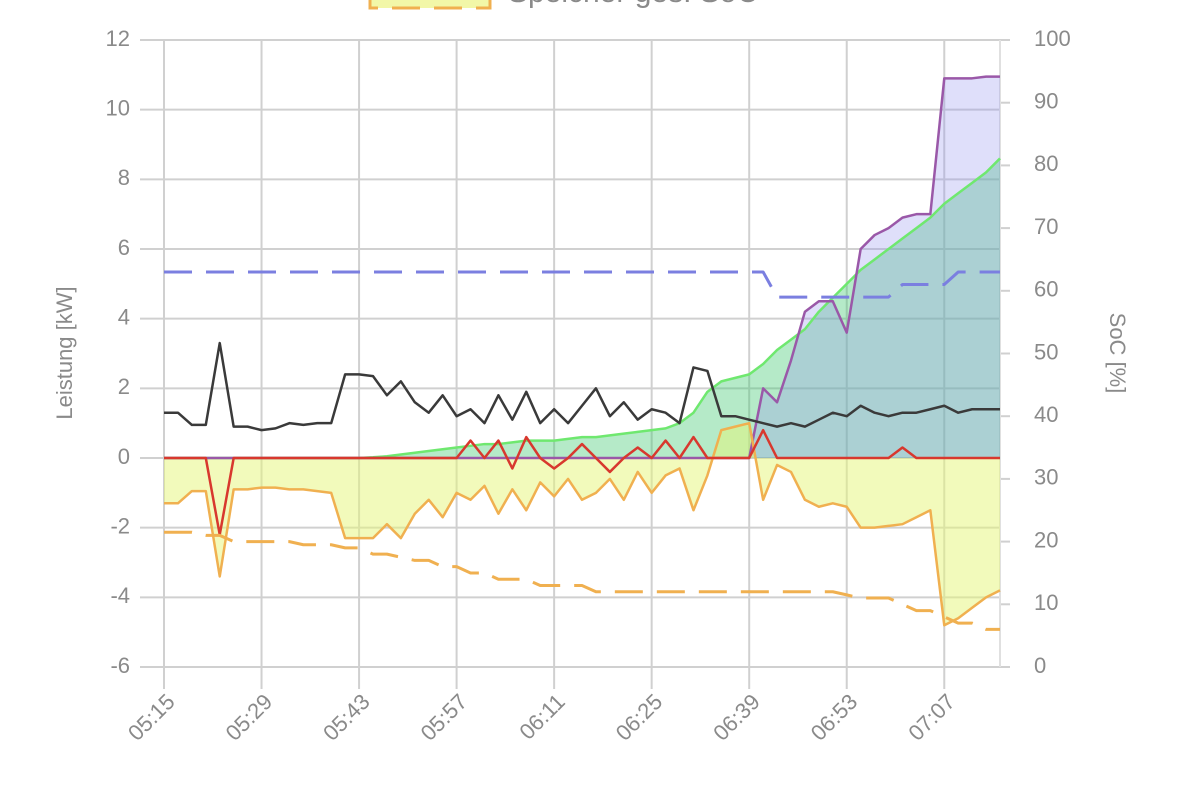  I want to click on y-tick-label: 2, so click(124, 386).